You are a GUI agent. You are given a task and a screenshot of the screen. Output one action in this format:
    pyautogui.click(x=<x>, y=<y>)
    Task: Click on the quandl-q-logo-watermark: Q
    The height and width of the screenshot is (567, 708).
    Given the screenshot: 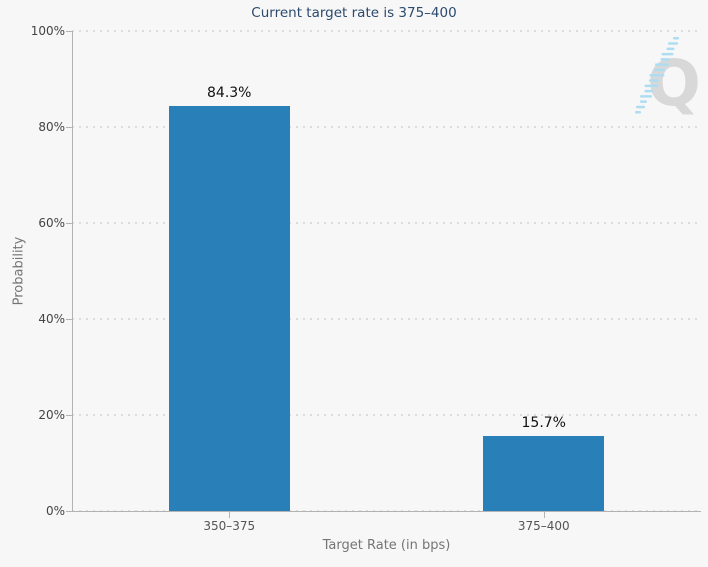 What is the action you would take?
    pyautogui.click(x=668, y=78)
    